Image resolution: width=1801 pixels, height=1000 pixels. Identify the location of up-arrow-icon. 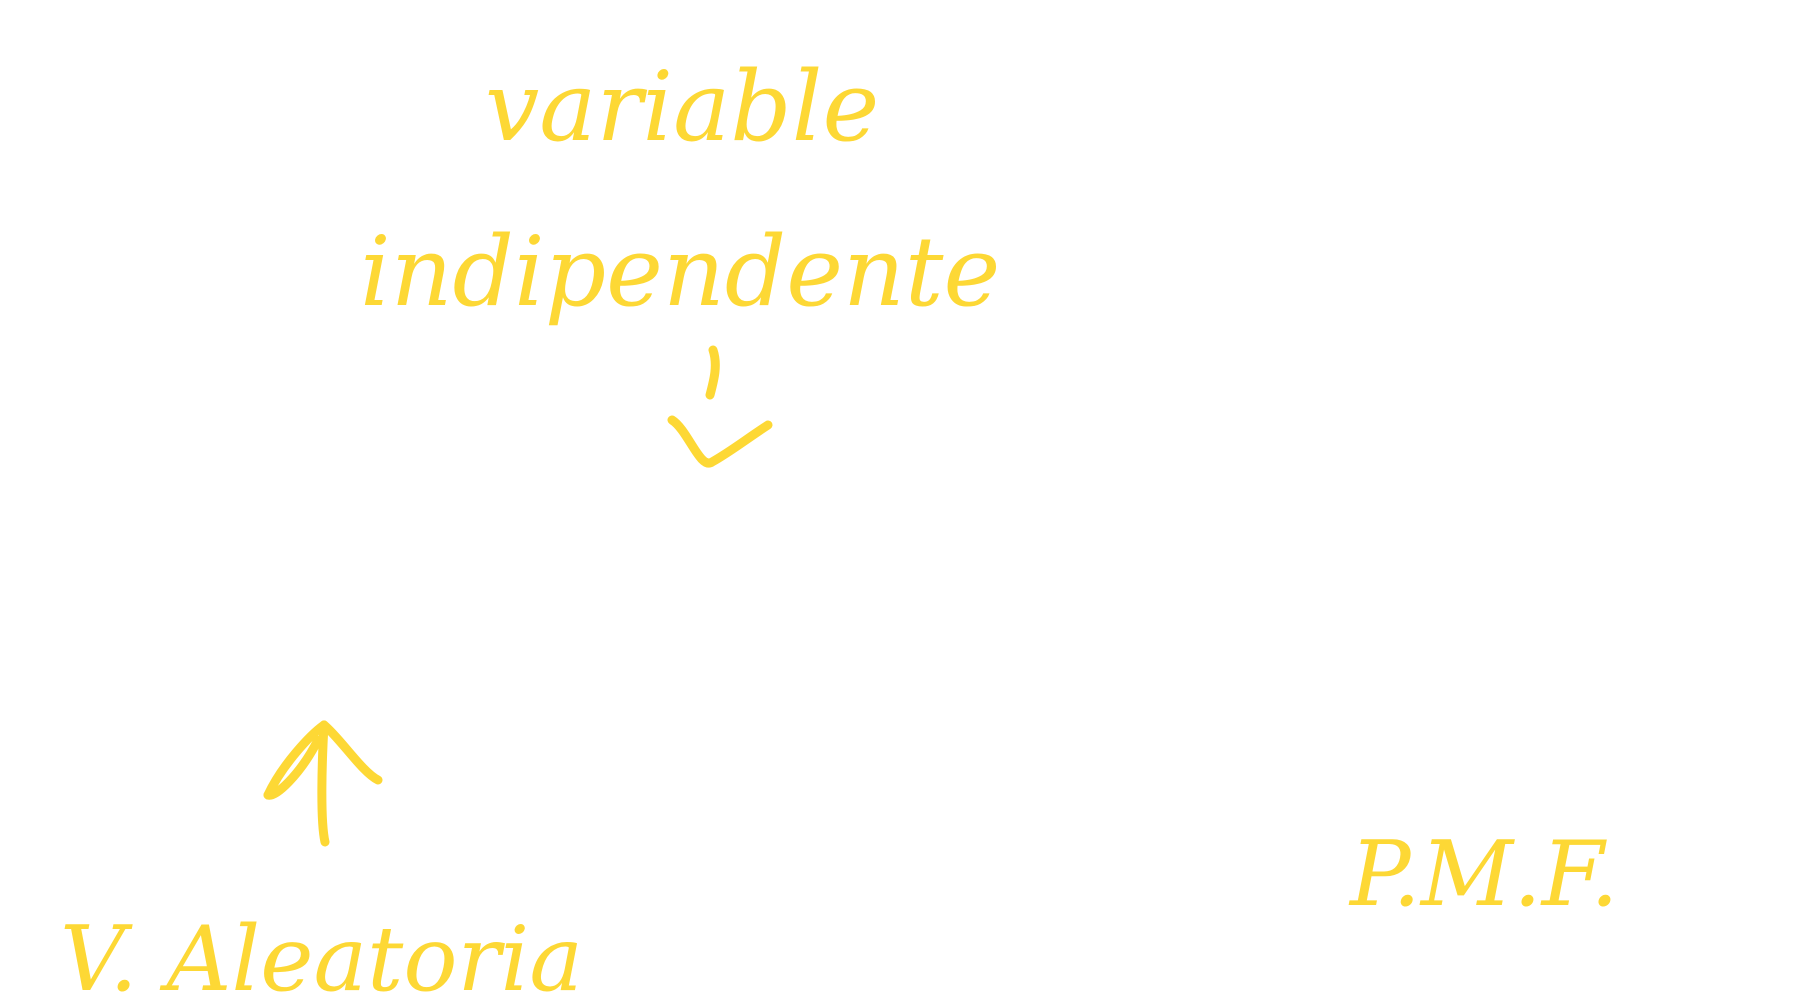
(323, 783).